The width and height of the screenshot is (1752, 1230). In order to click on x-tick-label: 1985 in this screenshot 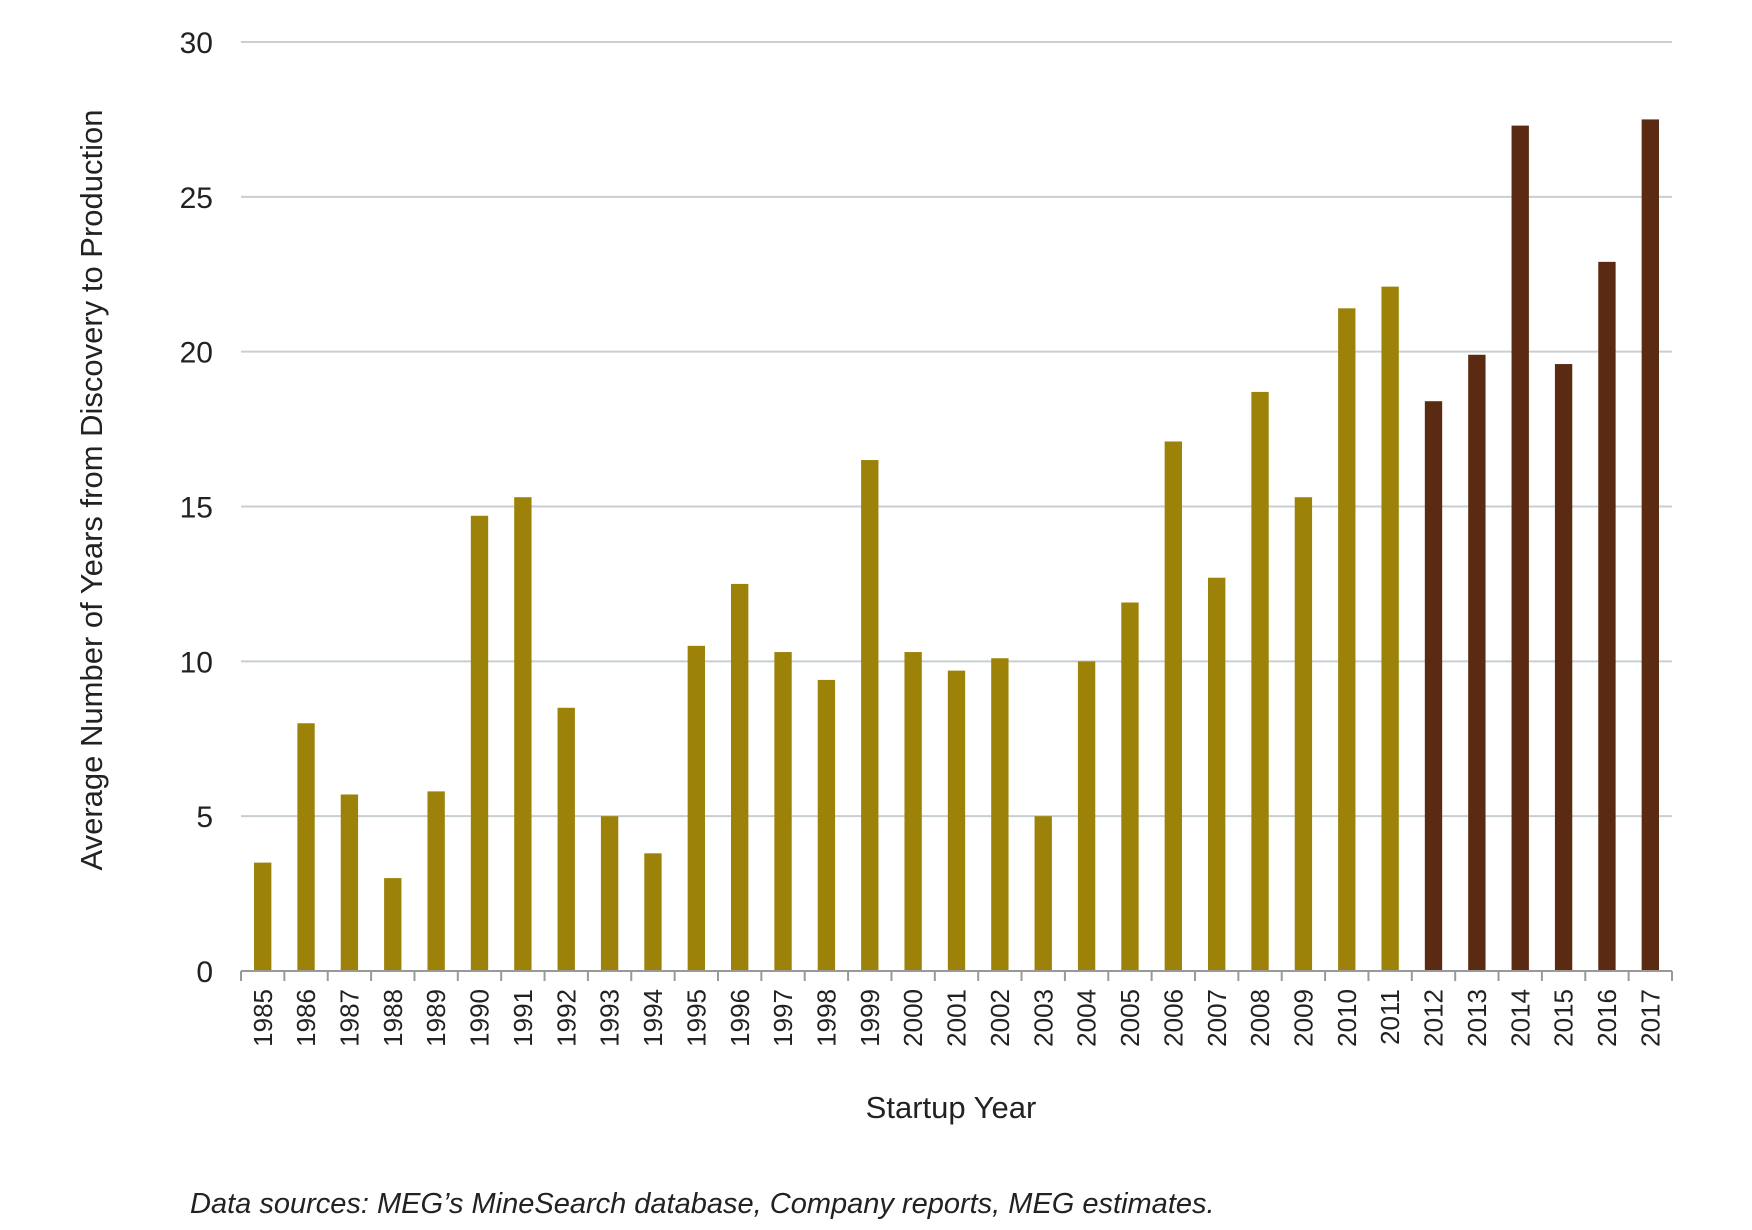, I will do `click(263, 1018)`.